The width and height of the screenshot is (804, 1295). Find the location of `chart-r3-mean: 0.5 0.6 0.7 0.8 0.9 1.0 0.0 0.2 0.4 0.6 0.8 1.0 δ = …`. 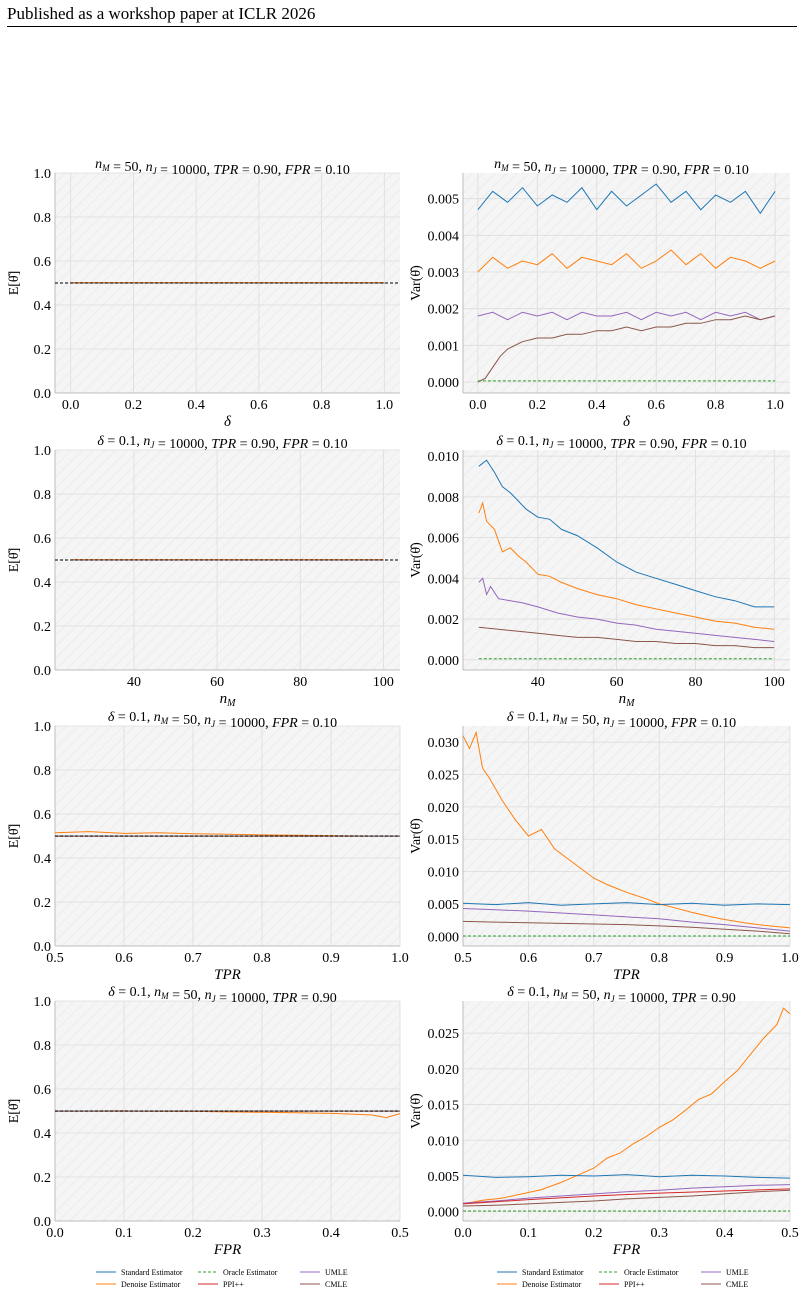

chart-r3-mean: 0.5 0.6 0.7 0.8 0.9 1.0 0.0 0.2 0.4 0.6 0.8 1.0 δ = … is located at coordinates (208, 846).